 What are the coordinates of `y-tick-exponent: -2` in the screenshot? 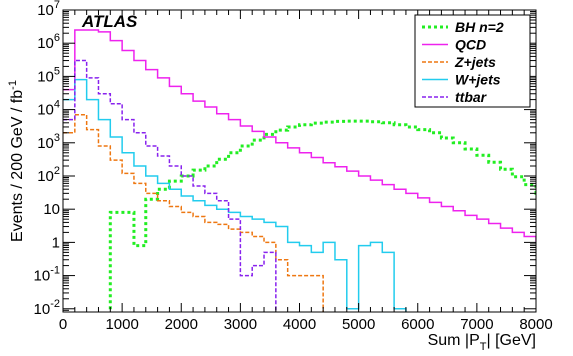 It's located at (55, 304).